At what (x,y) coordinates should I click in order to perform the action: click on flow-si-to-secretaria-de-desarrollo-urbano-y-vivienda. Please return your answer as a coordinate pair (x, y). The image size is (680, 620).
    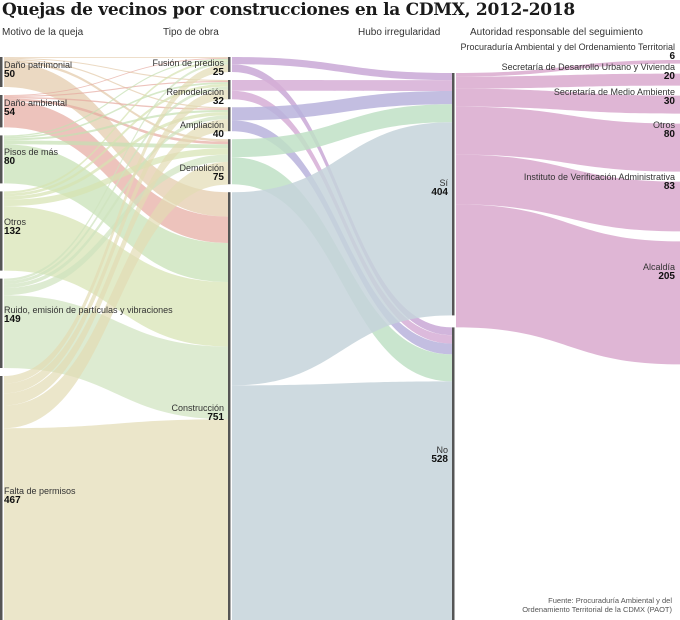
    Looking at the image, I should click on (568, 81).